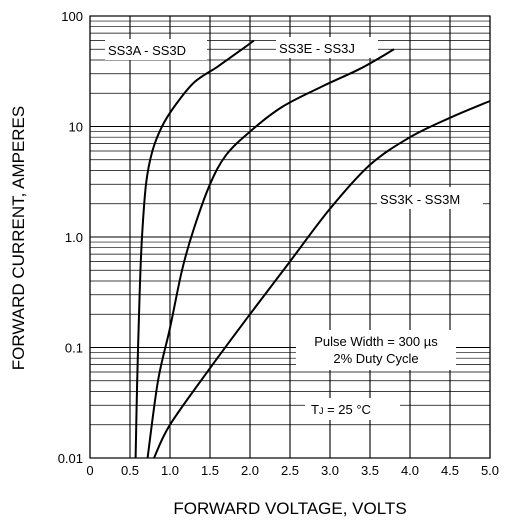 The height and width of the screenshot is (523, 505). What do you see at coordinates (250, 470) in the screenshot?
I see `x-tick-label: 2.0` at bounding box center [250, 470].